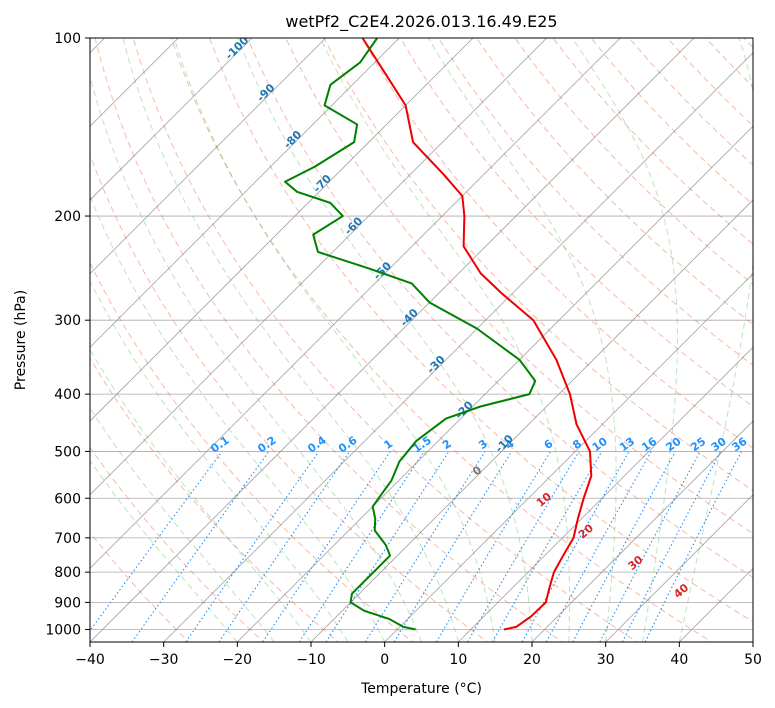 The width and height of the screenshot is (775, 708). What do you see at coordinates (67, 39) in the screenshot?
I see `y-tick-label: 100` at bounding box center [67, 39].